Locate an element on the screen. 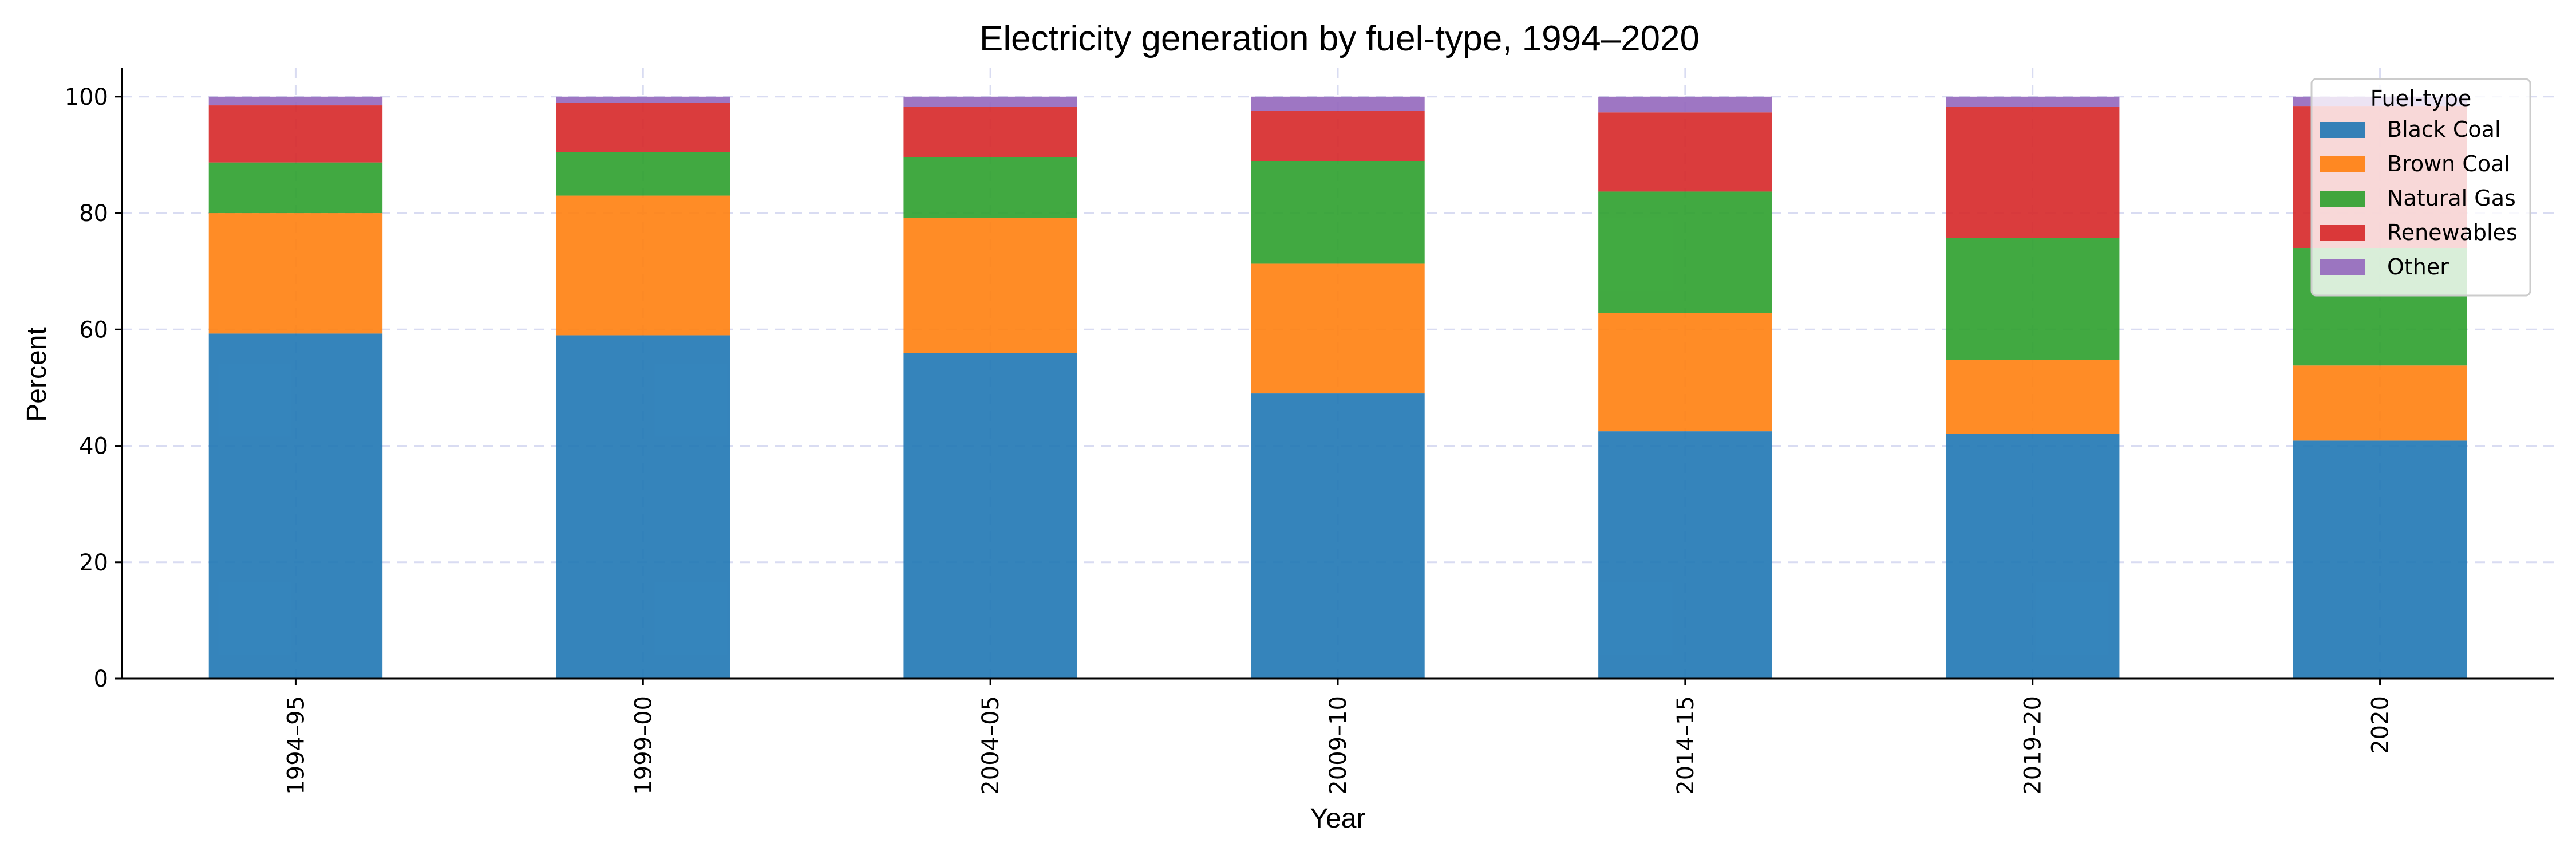 The height and width of the screenshot is (859, 2576). legend-label: Brown Coal is located at coordinates (2448, 163).